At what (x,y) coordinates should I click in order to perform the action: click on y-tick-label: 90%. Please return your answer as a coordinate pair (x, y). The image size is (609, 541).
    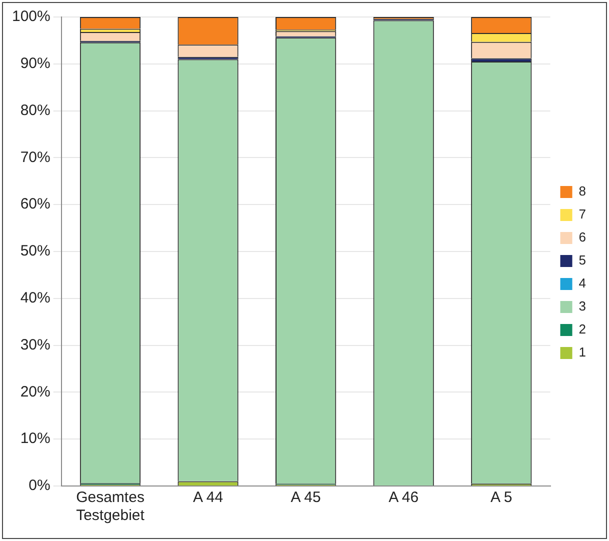
    Looking at the image, I should click on (35, 63).